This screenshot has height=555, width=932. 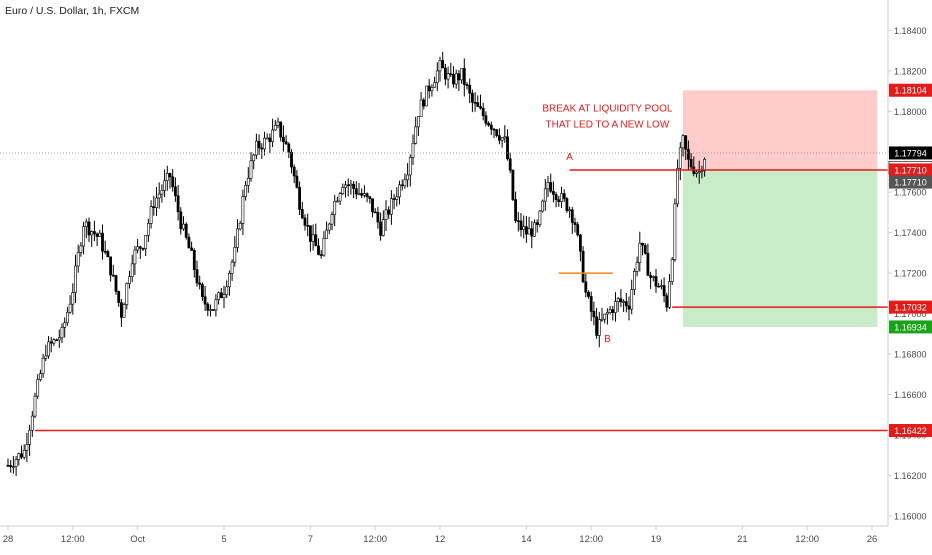 I want to click on y-tick-label: 1.16800, so click(x=910, y=355).